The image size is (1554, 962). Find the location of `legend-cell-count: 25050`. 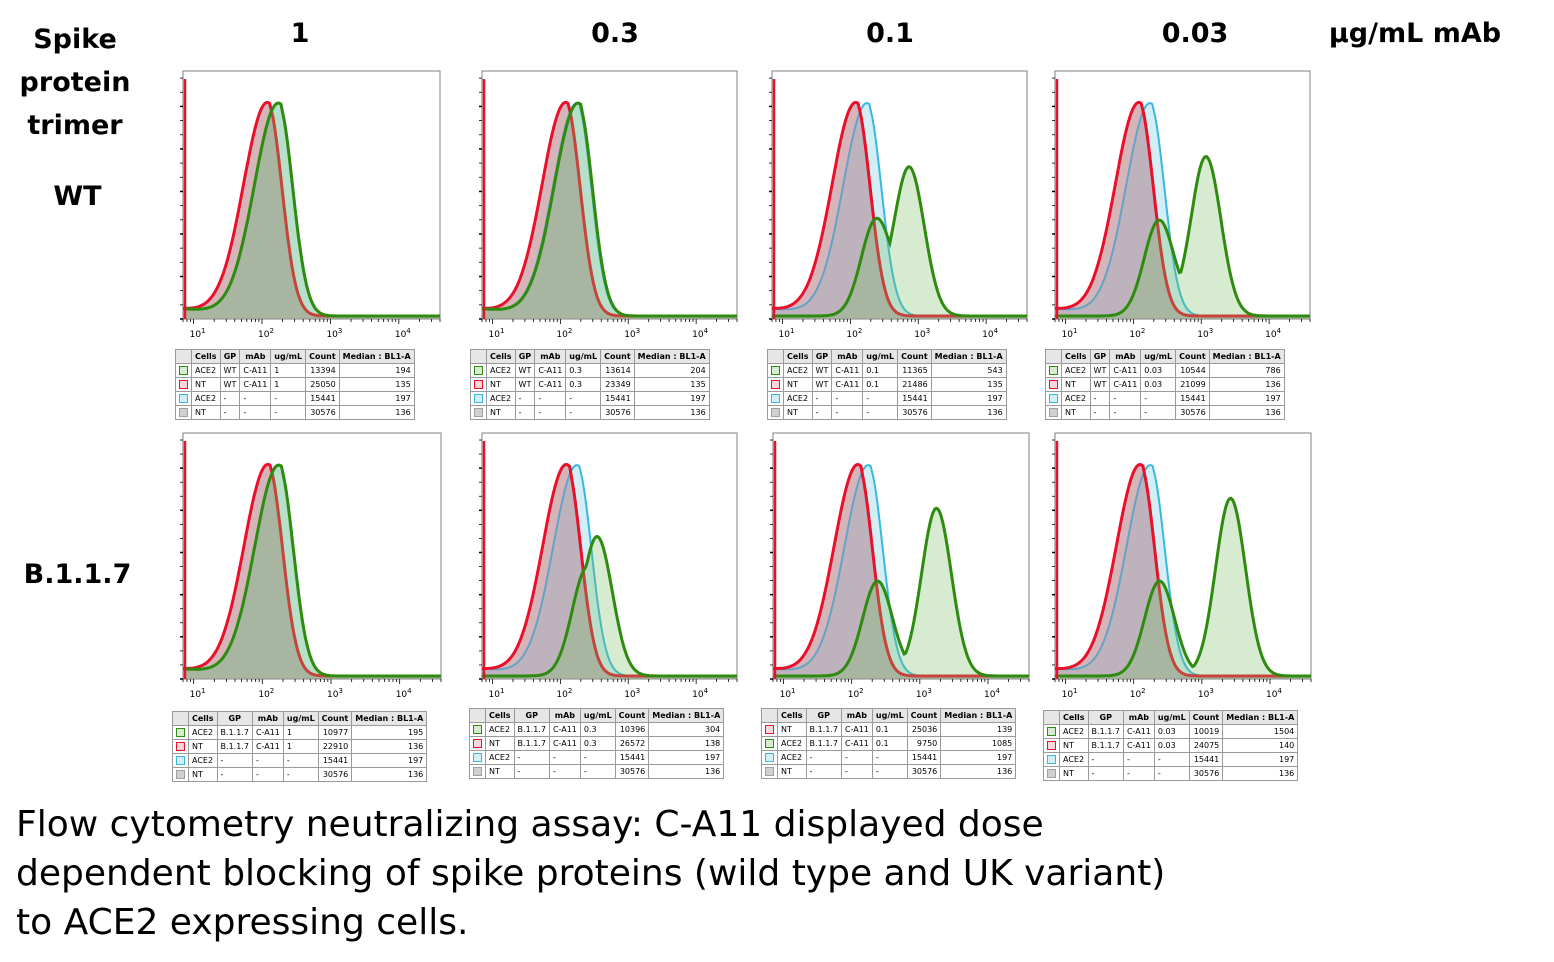

legend-cell-count: 25050 is located at coordinates (322, 384).